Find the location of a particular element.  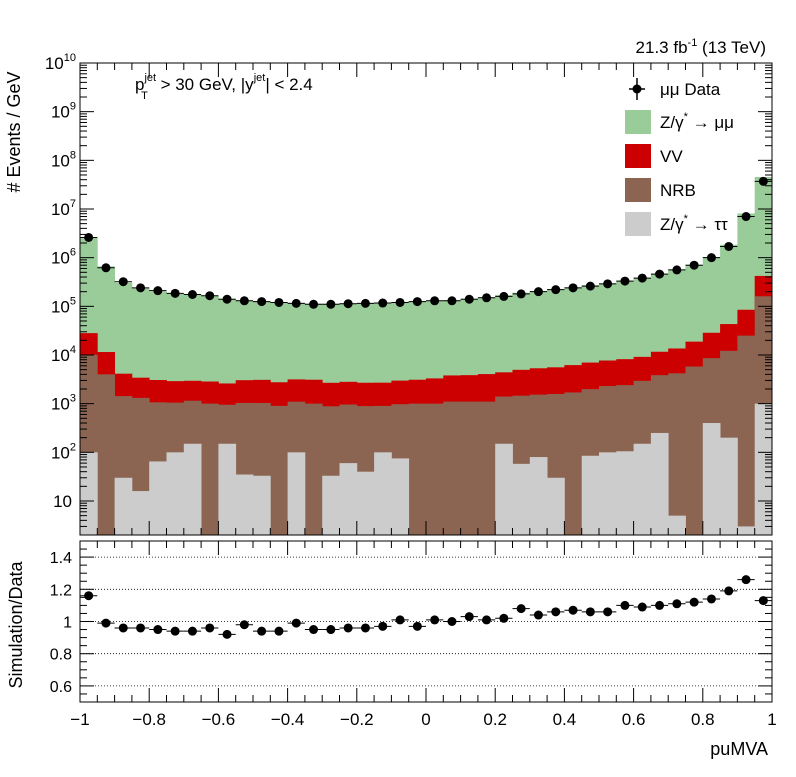

legend-label-data: μμ Data is located at coordinates (690, 89).